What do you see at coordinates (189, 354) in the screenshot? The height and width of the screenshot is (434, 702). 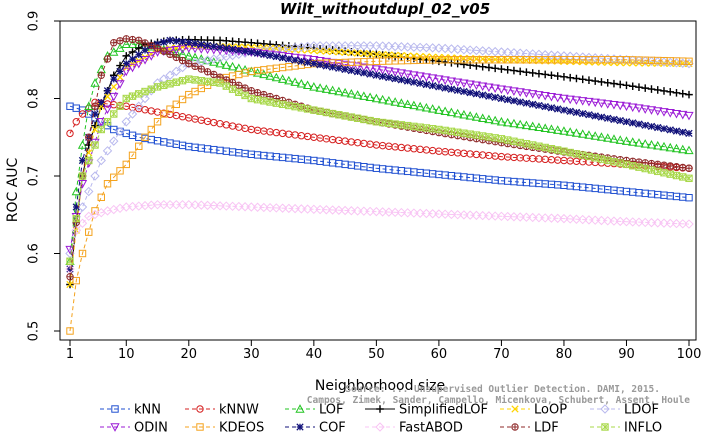 I see `x-tick-label: 20` at bounding box center [189, 354].